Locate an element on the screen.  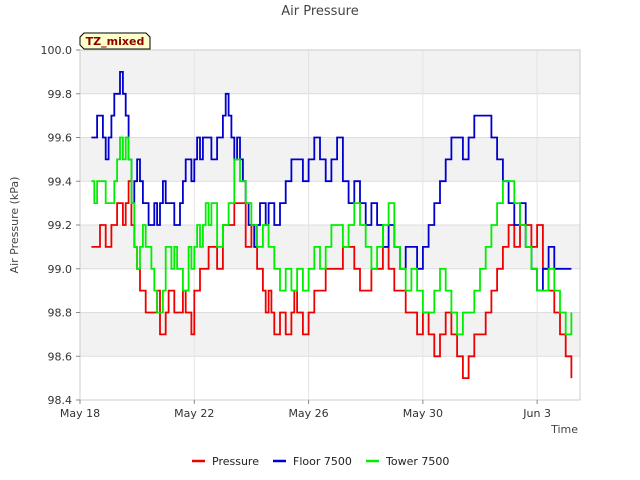
x-axis-label: Time is located at coordinates (564, 429).